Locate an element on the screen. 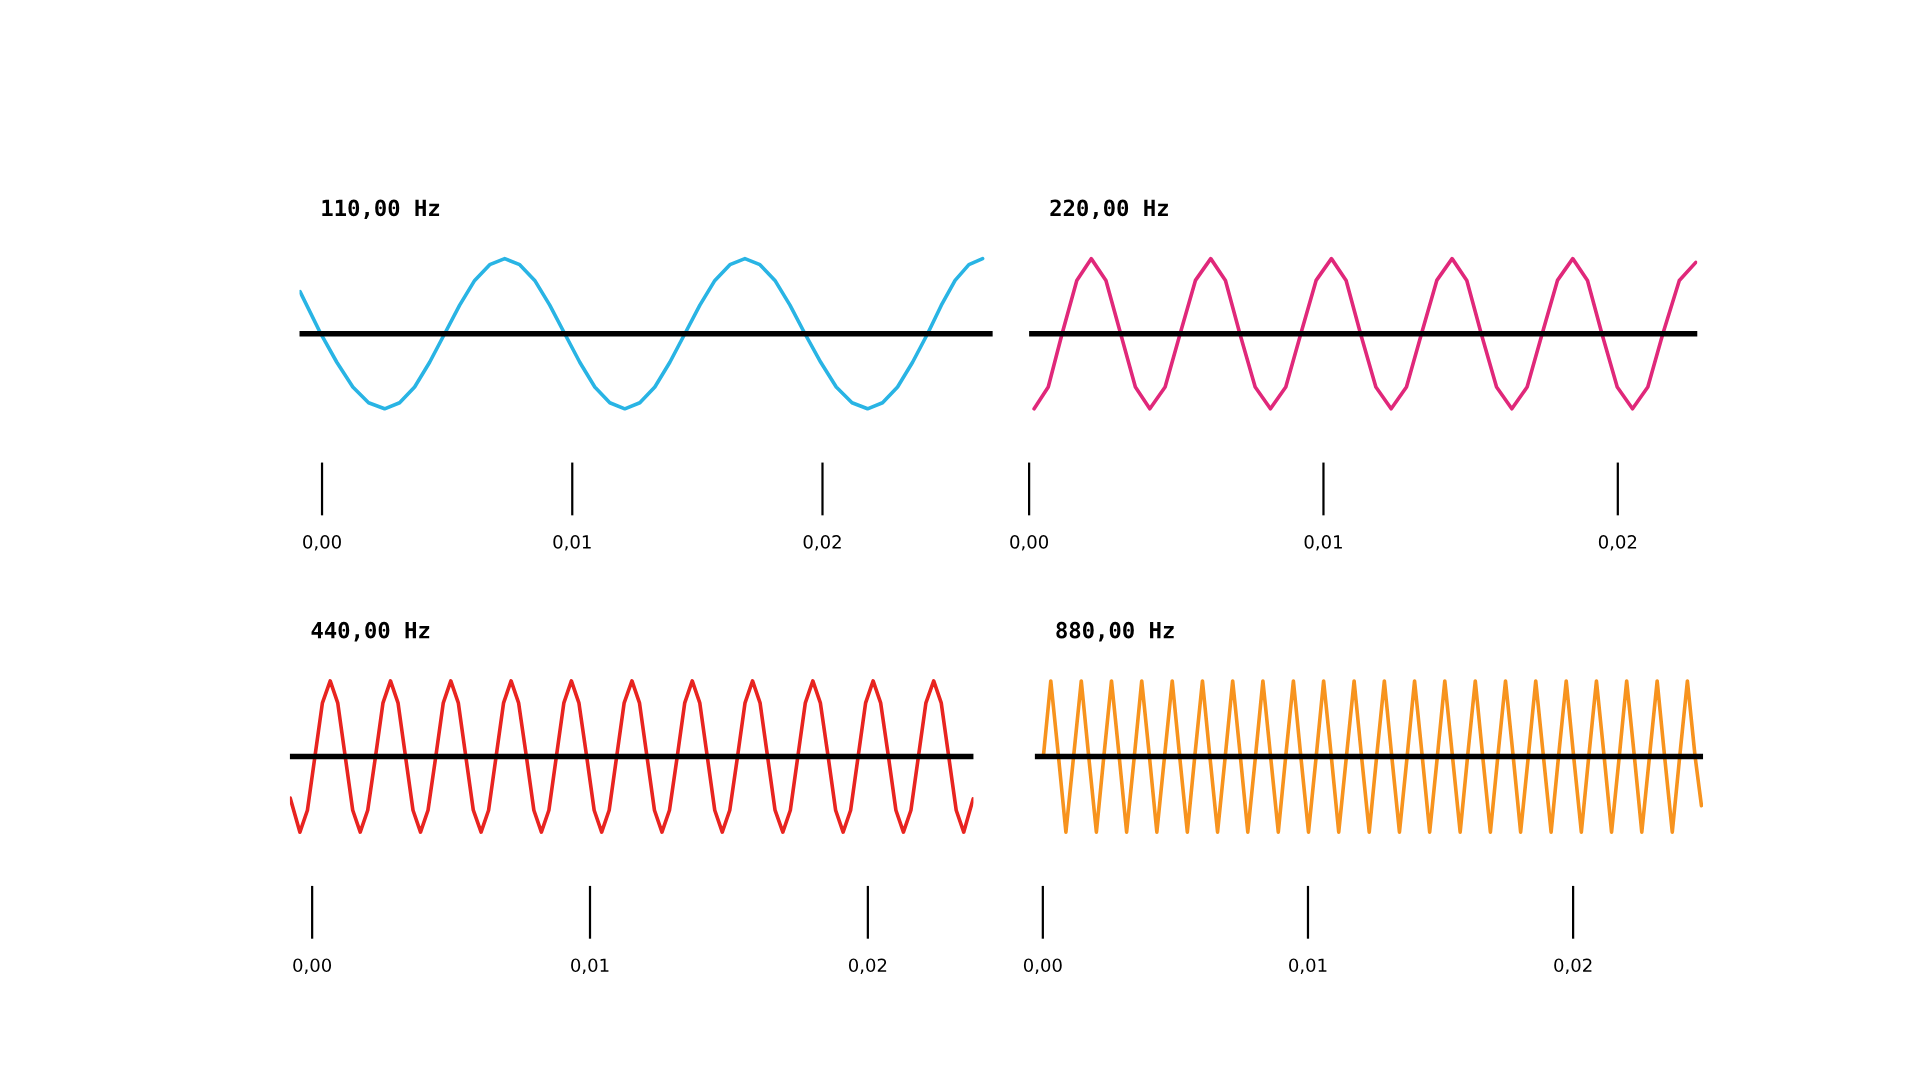  chart-title: 440,00 Hz is located at coordinates (370, 631).